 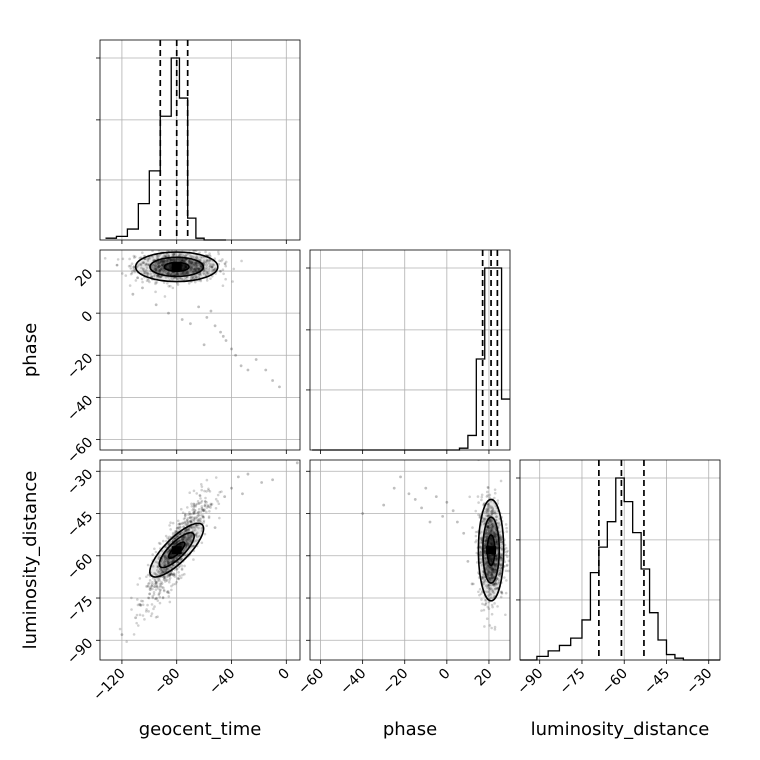 I want to click on y-tick-label: −45, so click(x=80, y=525).